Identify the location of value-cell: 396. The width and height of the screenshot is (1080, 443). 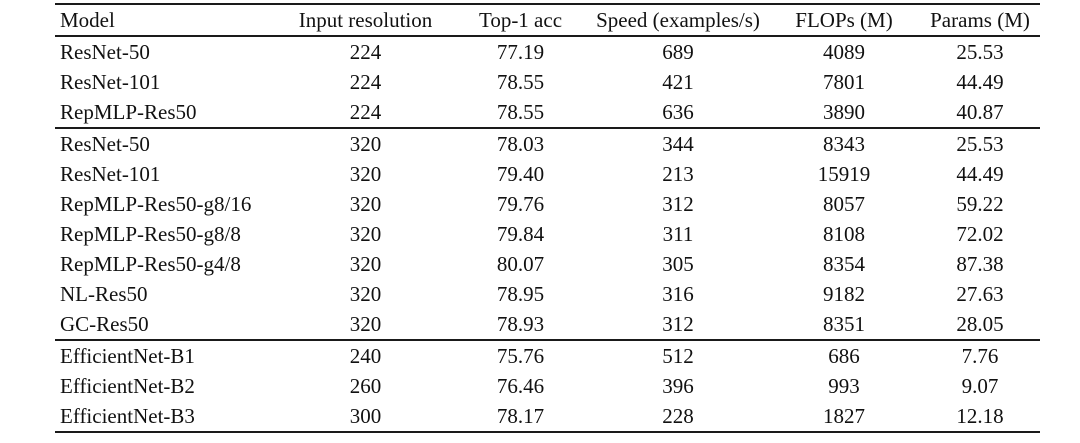
(678, 385).